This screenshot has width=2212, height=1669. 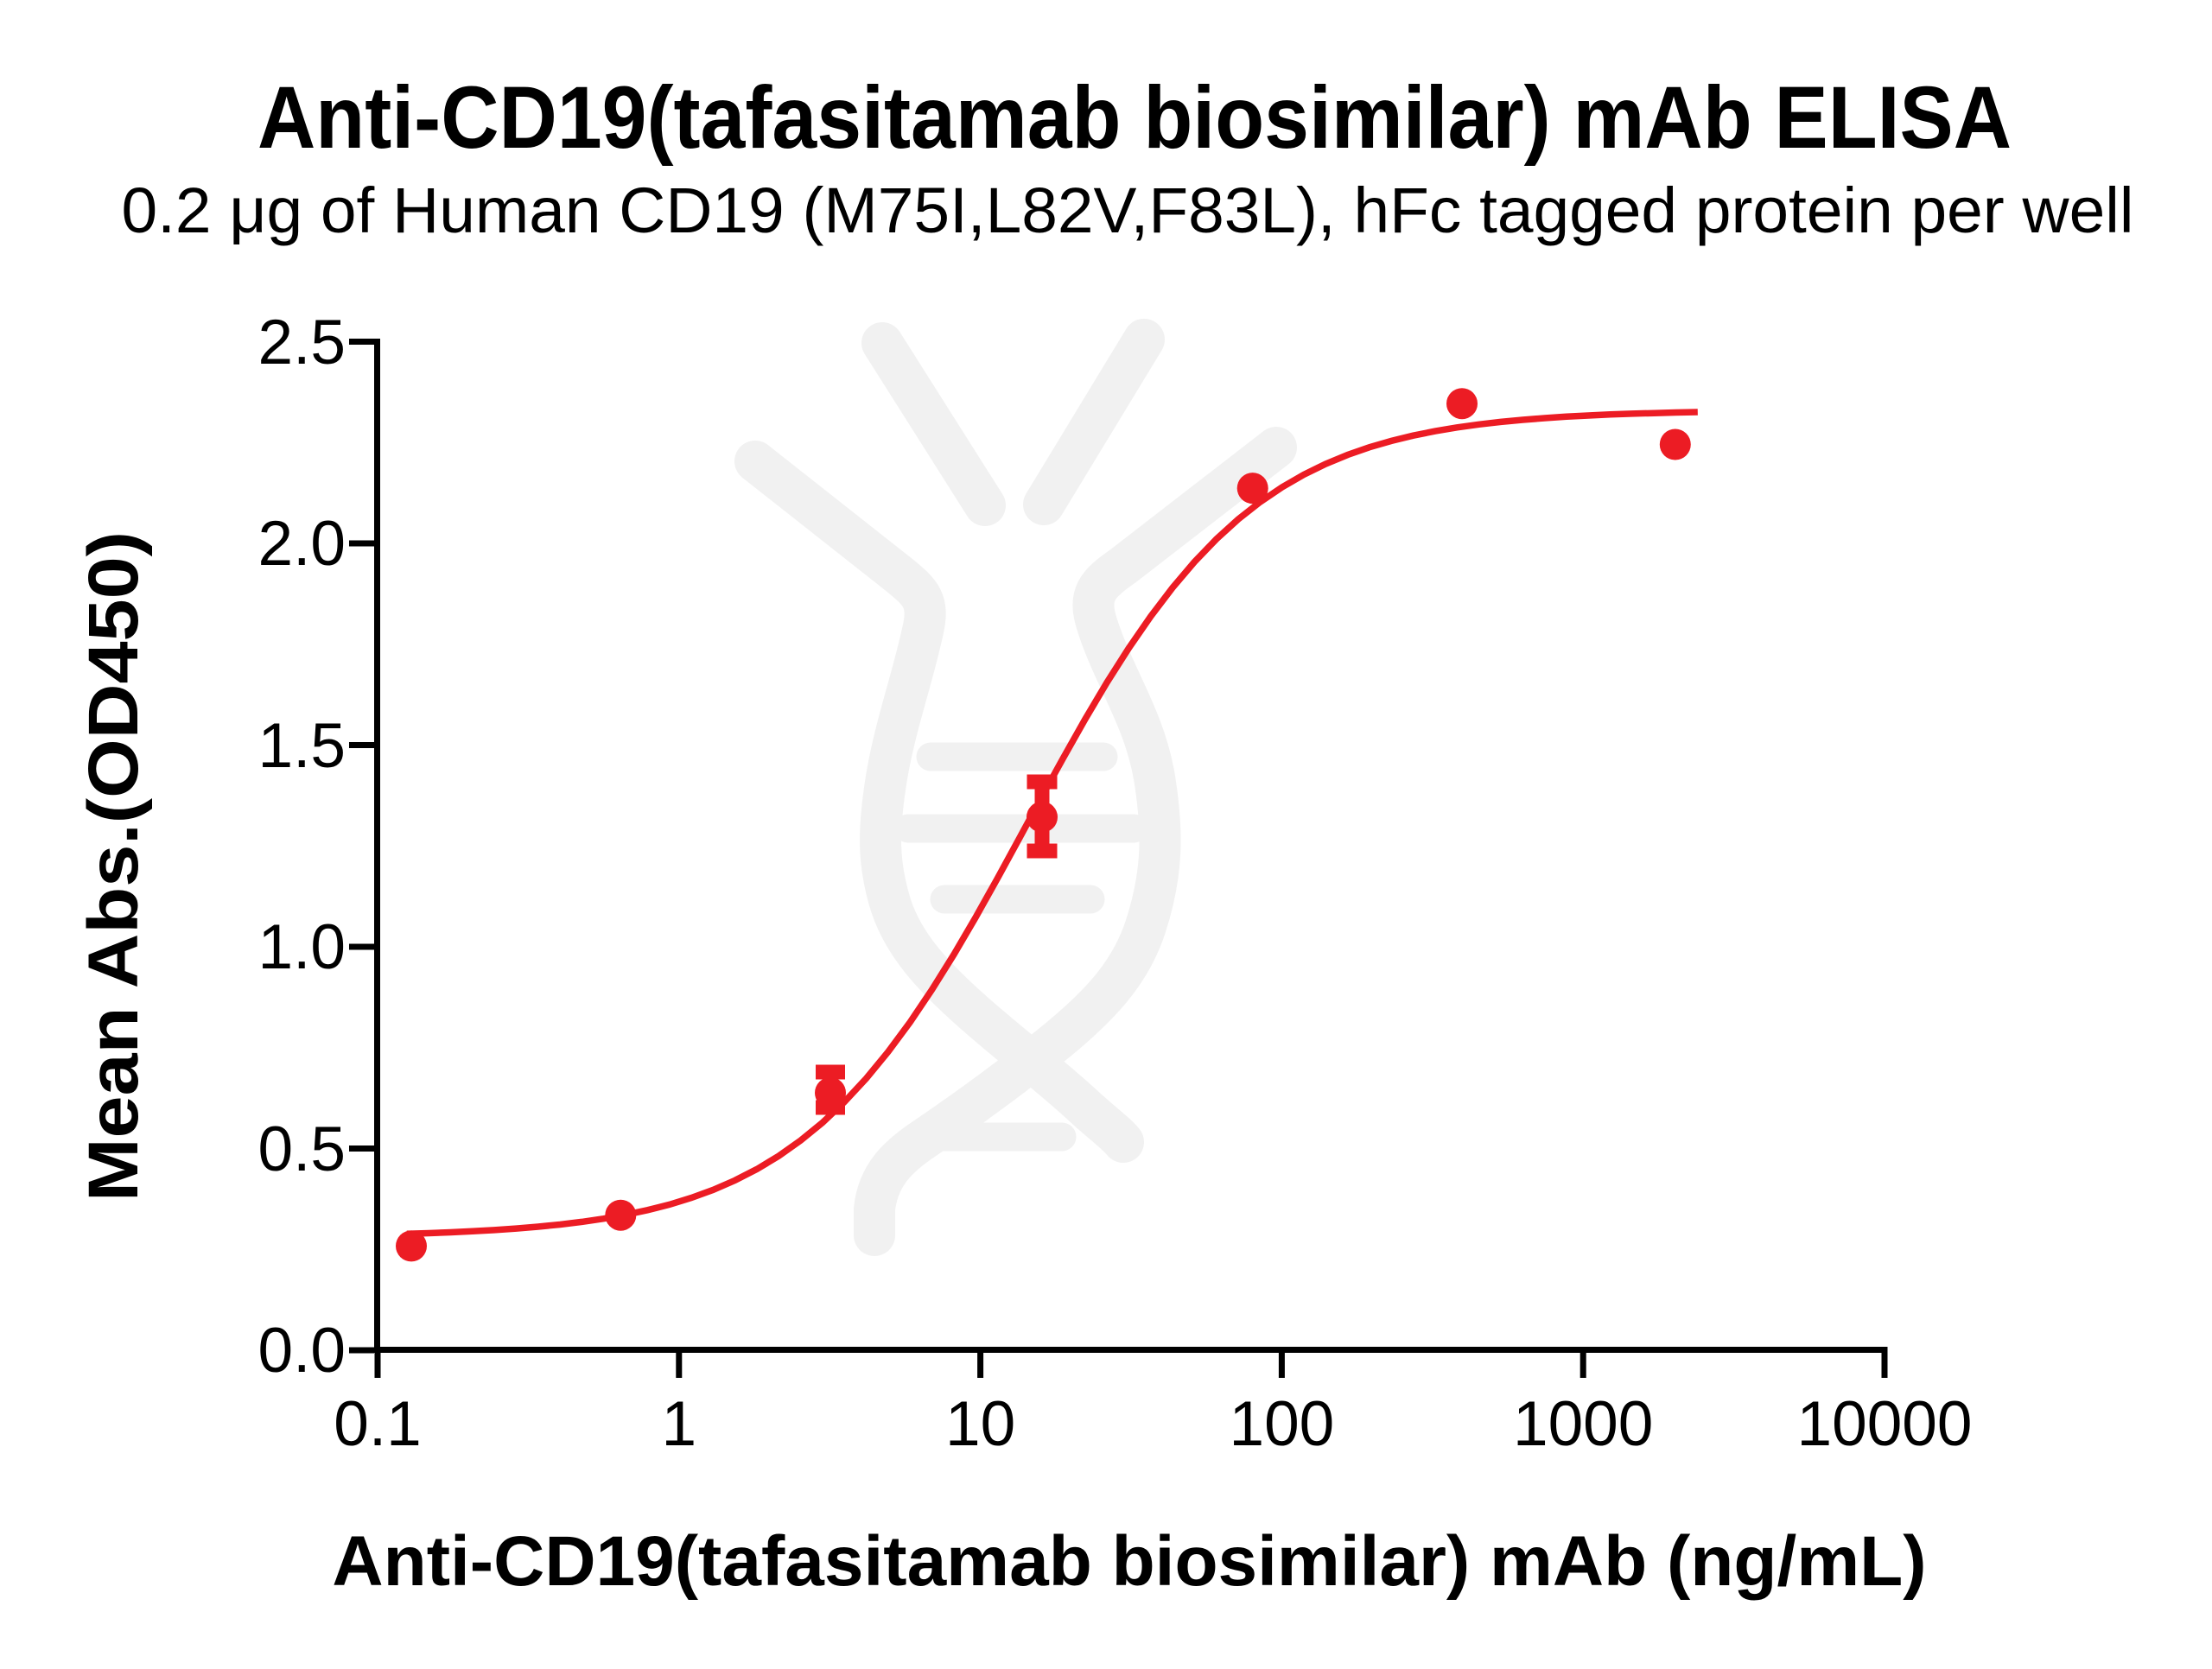 What do you see at coordinates (1885, 1424) in the screenshot?
I see `svg-text: 10000` at bounding box center [1885, 1424].